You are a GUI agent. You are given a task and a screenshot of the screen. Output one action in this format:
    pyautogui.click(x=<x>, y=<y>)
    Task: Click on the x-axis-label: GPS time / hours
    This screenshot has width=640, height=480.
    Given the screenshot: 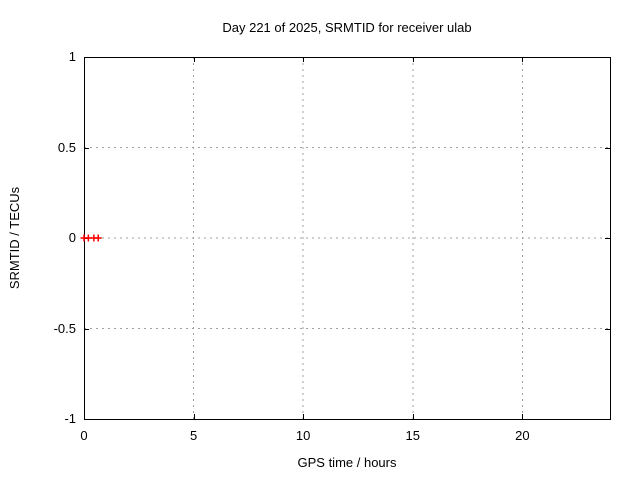 What is the action you would take?
    pyautogui.click(x=347, y=462)
    